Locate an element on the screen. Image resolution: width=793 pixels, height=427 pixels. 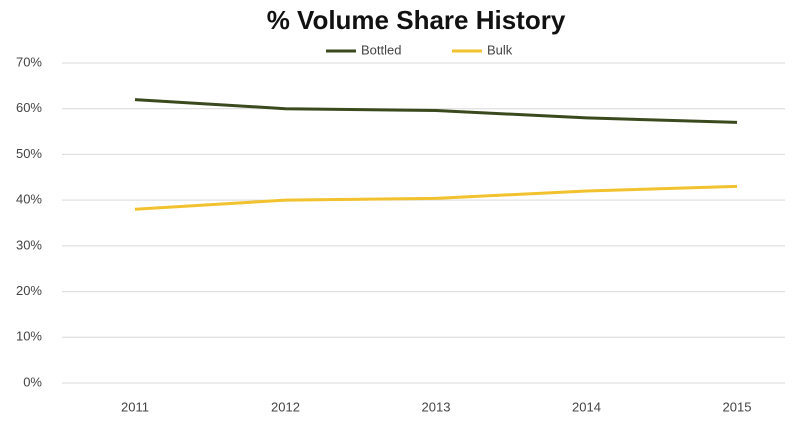
y-tick-label: 70% is located at coordinates (29, 61).